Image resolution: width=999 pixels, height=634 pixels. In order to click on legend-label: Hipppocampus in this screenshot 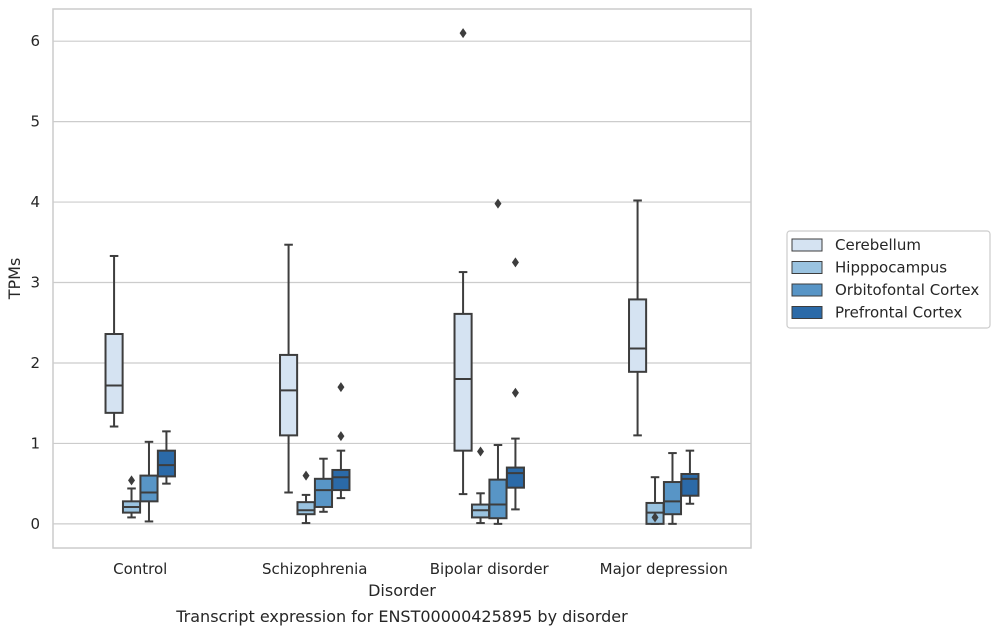, I will do `click(891, 268)`.